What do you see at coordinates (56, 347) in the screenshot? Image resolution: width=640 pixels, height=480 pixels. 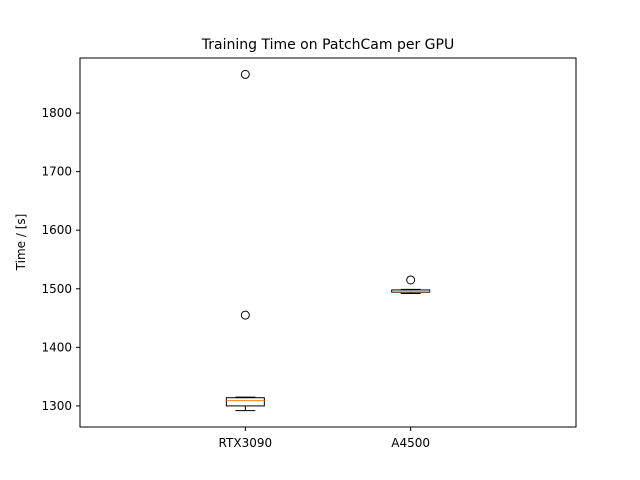 I see `y-tick-label: 1400` at bounding box center [56, 347].